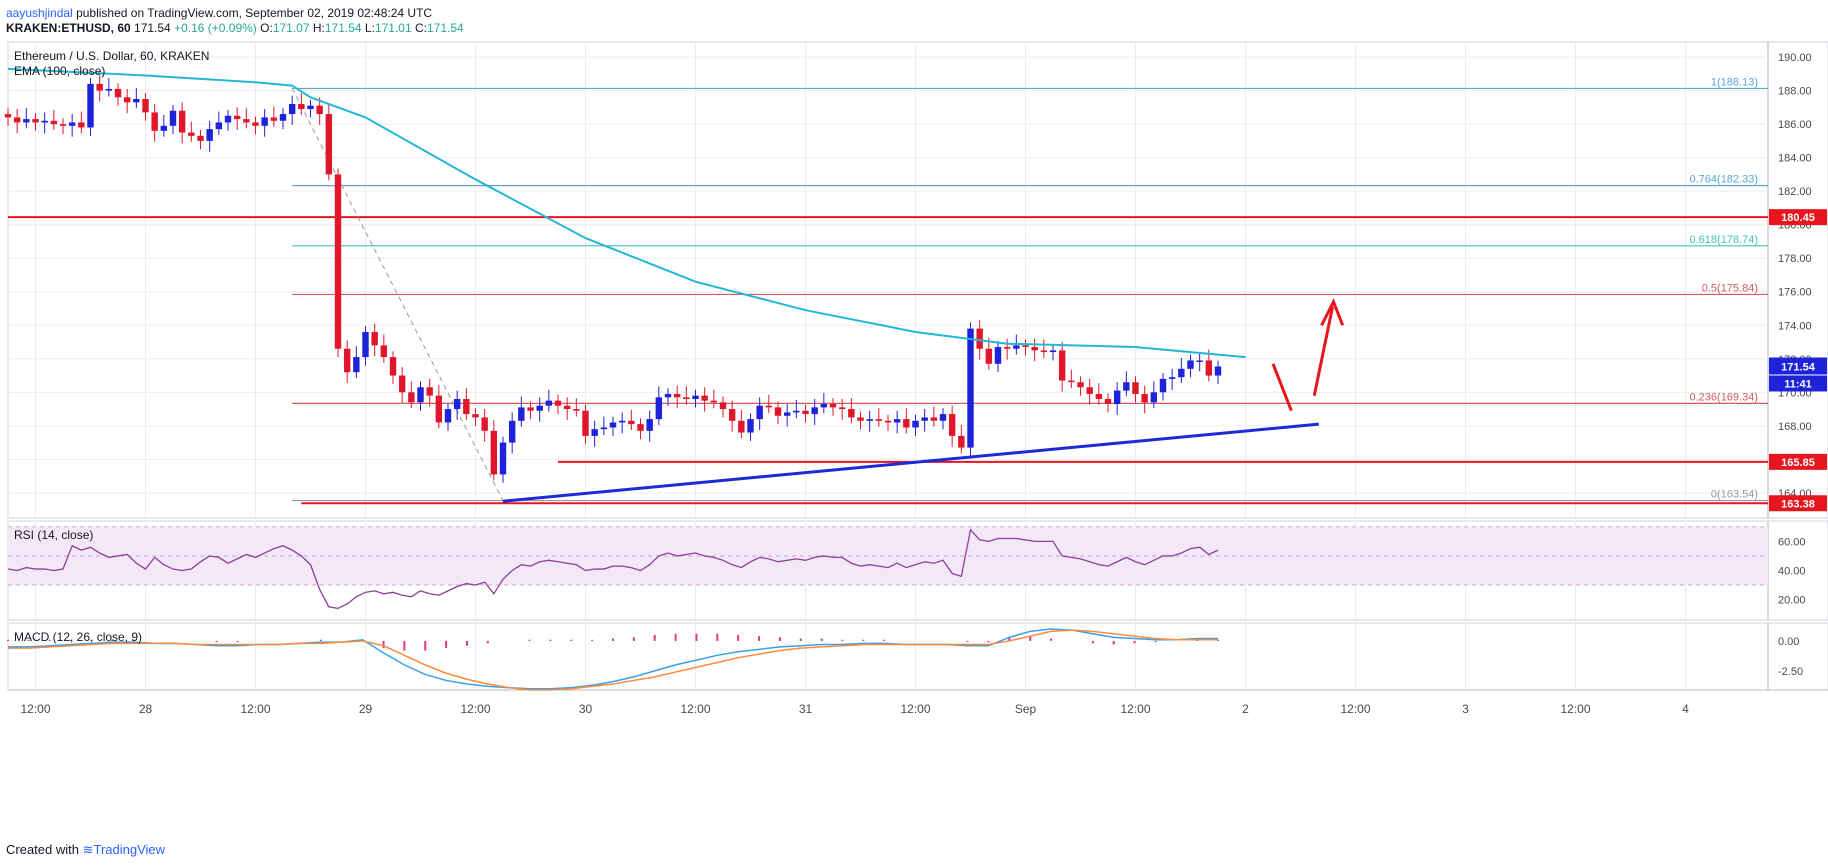 The width and height of the screenshot is (1828, 868). What do you see at coordinates (393, 28) in the screenshot?
I see `low-value: 171.01` at bounding box center [393, 28].